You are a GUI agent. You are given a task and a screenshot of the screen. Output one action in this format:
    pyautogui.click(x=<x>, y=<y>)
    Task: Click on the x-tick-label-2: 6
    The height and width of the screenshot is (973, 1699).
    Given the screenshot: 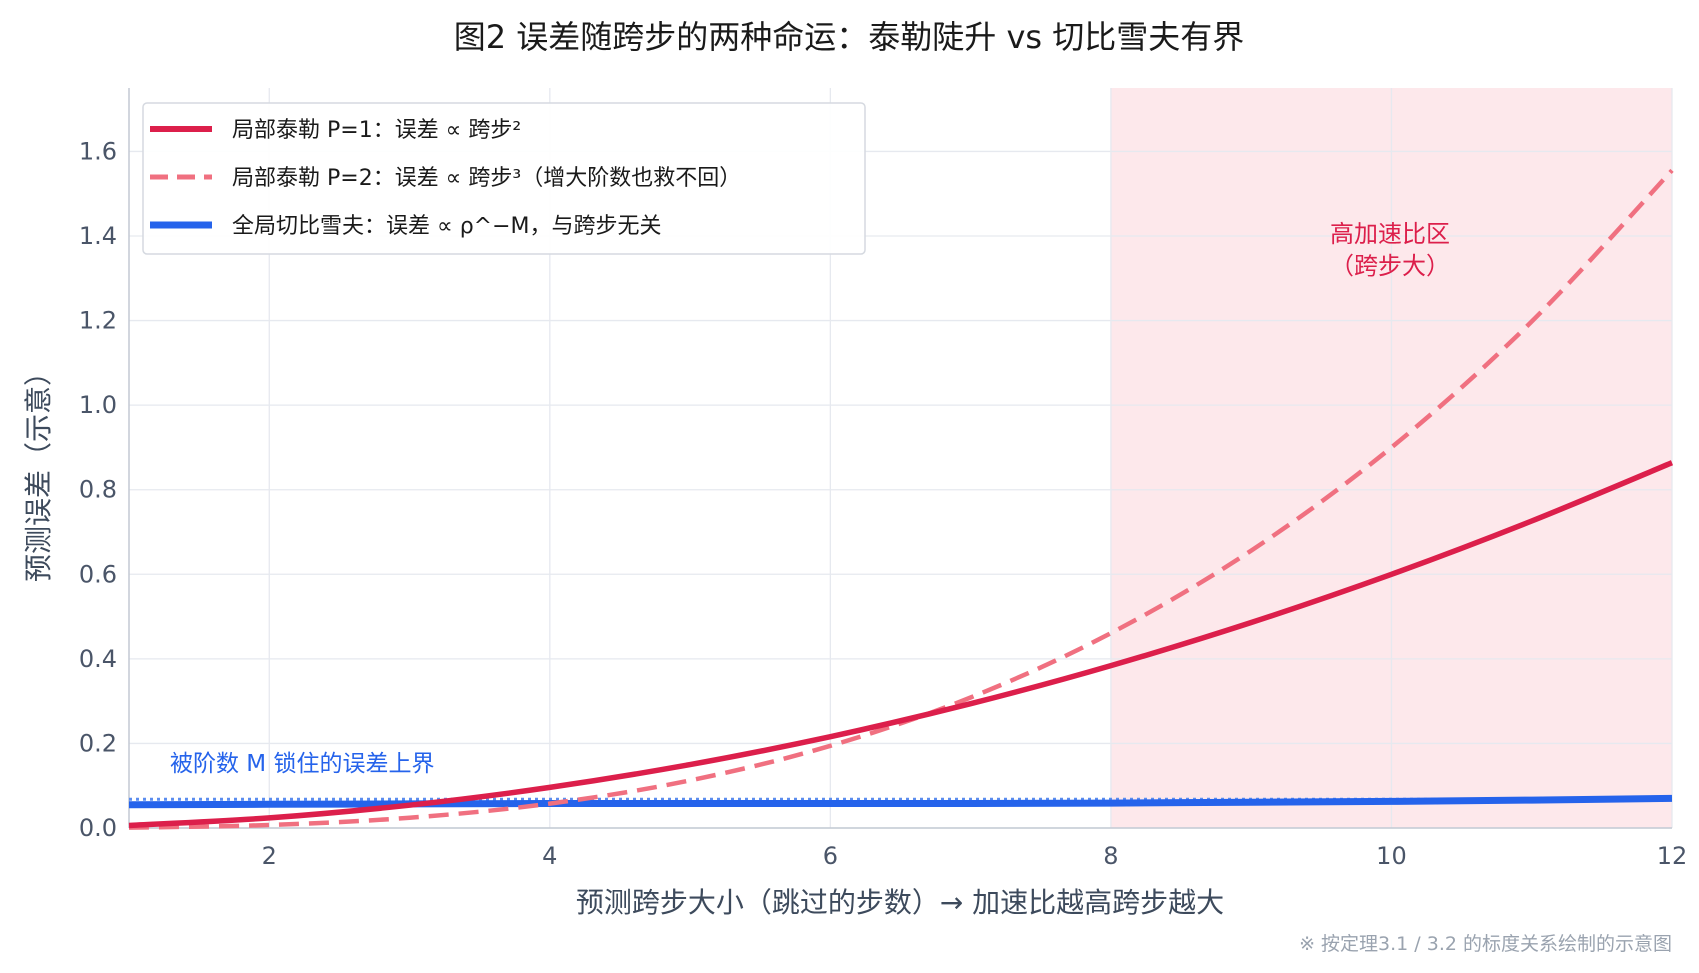 What is the action you would take?
    pyautogui.click(x=830, y=856)
    